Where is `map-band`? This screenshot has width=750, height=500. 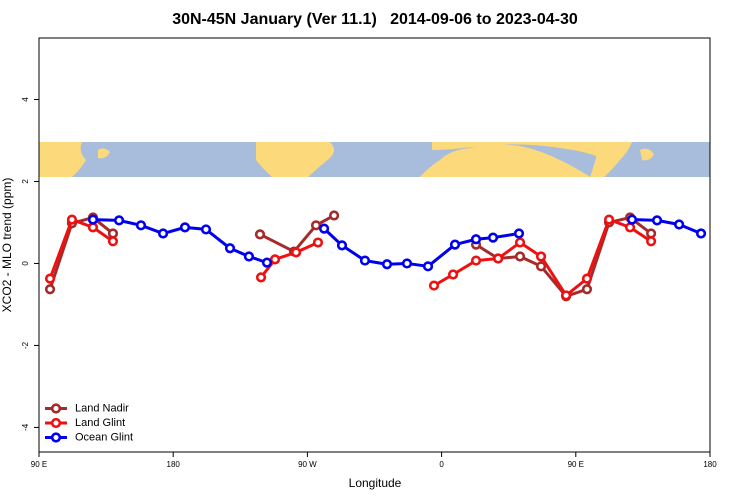
map-band is located at coordinates (374, 159).